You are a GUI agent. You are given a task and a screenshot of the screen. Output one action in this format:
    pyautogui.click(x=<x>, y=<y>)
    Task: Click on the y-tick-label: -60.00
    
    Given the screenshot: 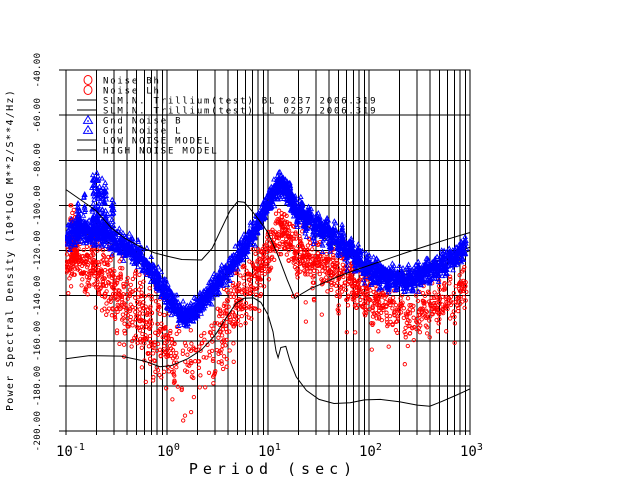 What is the action you would take?
    pyautogui.click(x=38, y=115)
    